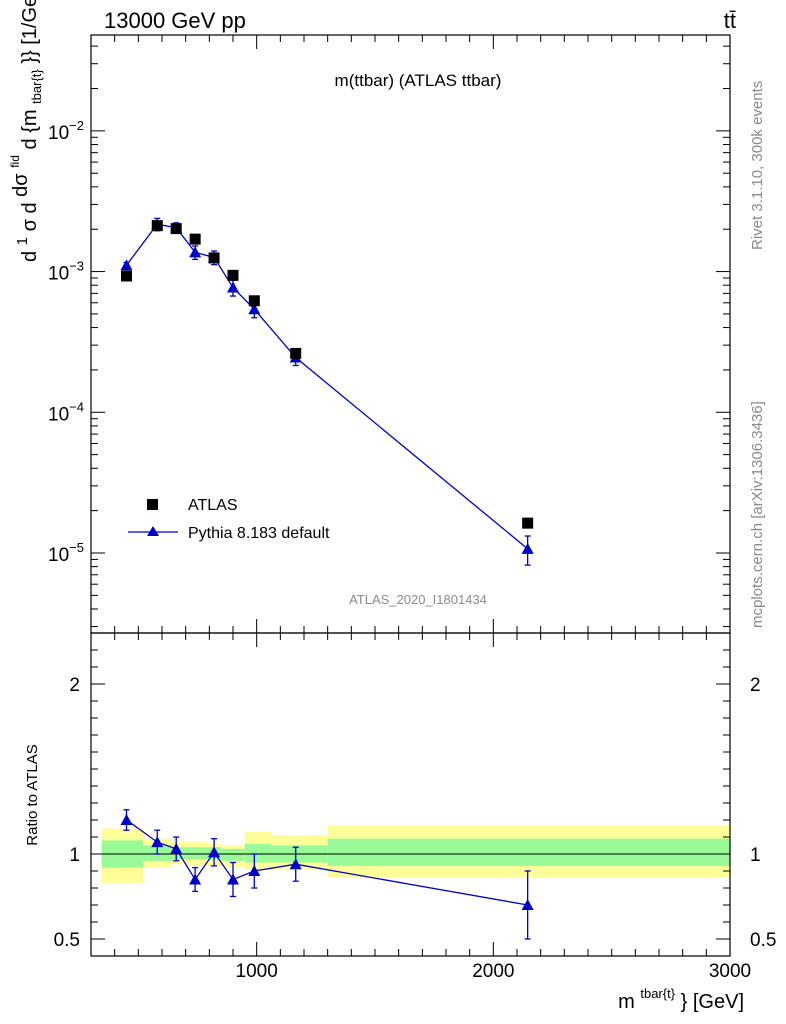  I want to click on main-y-tick-labels: 10−210−310−410−5, so click(66, 342).